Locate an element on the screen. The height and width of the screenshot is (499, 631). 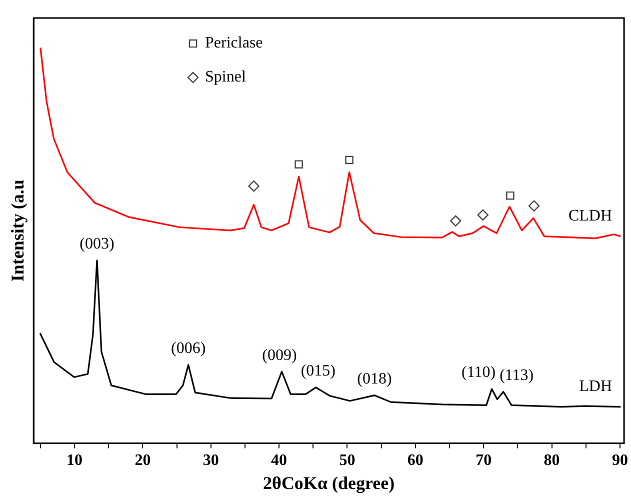
series-label: LDH is located at coordinates (595, 387).